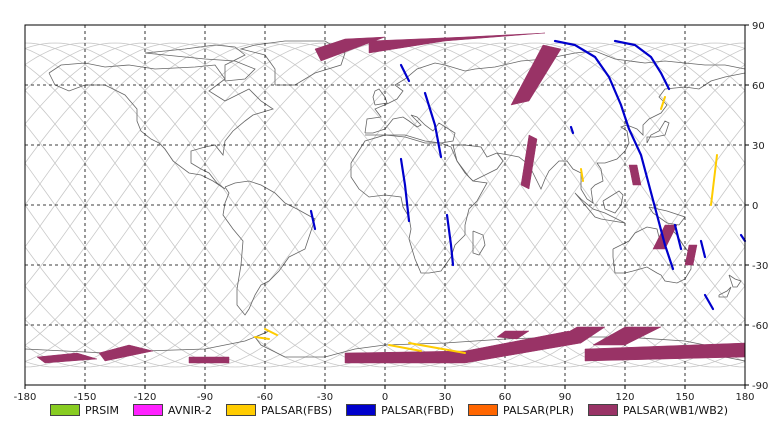  What do you see at coordinates (538, 410) in the screenshot?
I see `legend-label: PALSAR(PLR)` at bounding box center [538, 410].